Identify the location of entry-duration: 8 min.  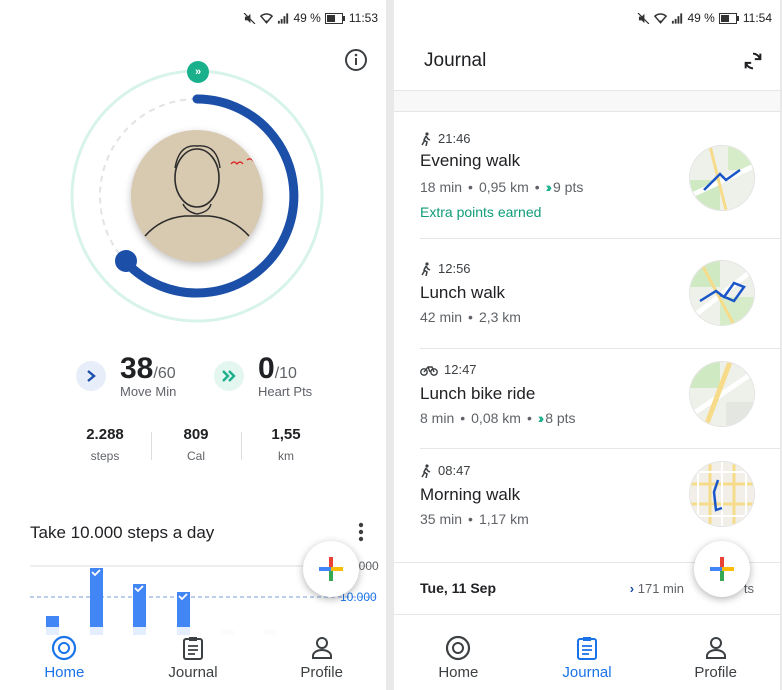
(437, 418).